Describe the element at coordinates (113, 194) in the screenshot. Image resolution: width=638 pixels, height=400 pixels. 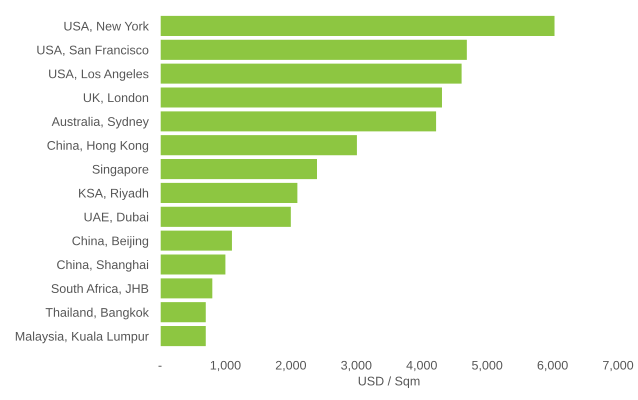
I see `y-tick-label: KSA, Riyadh` at that location.